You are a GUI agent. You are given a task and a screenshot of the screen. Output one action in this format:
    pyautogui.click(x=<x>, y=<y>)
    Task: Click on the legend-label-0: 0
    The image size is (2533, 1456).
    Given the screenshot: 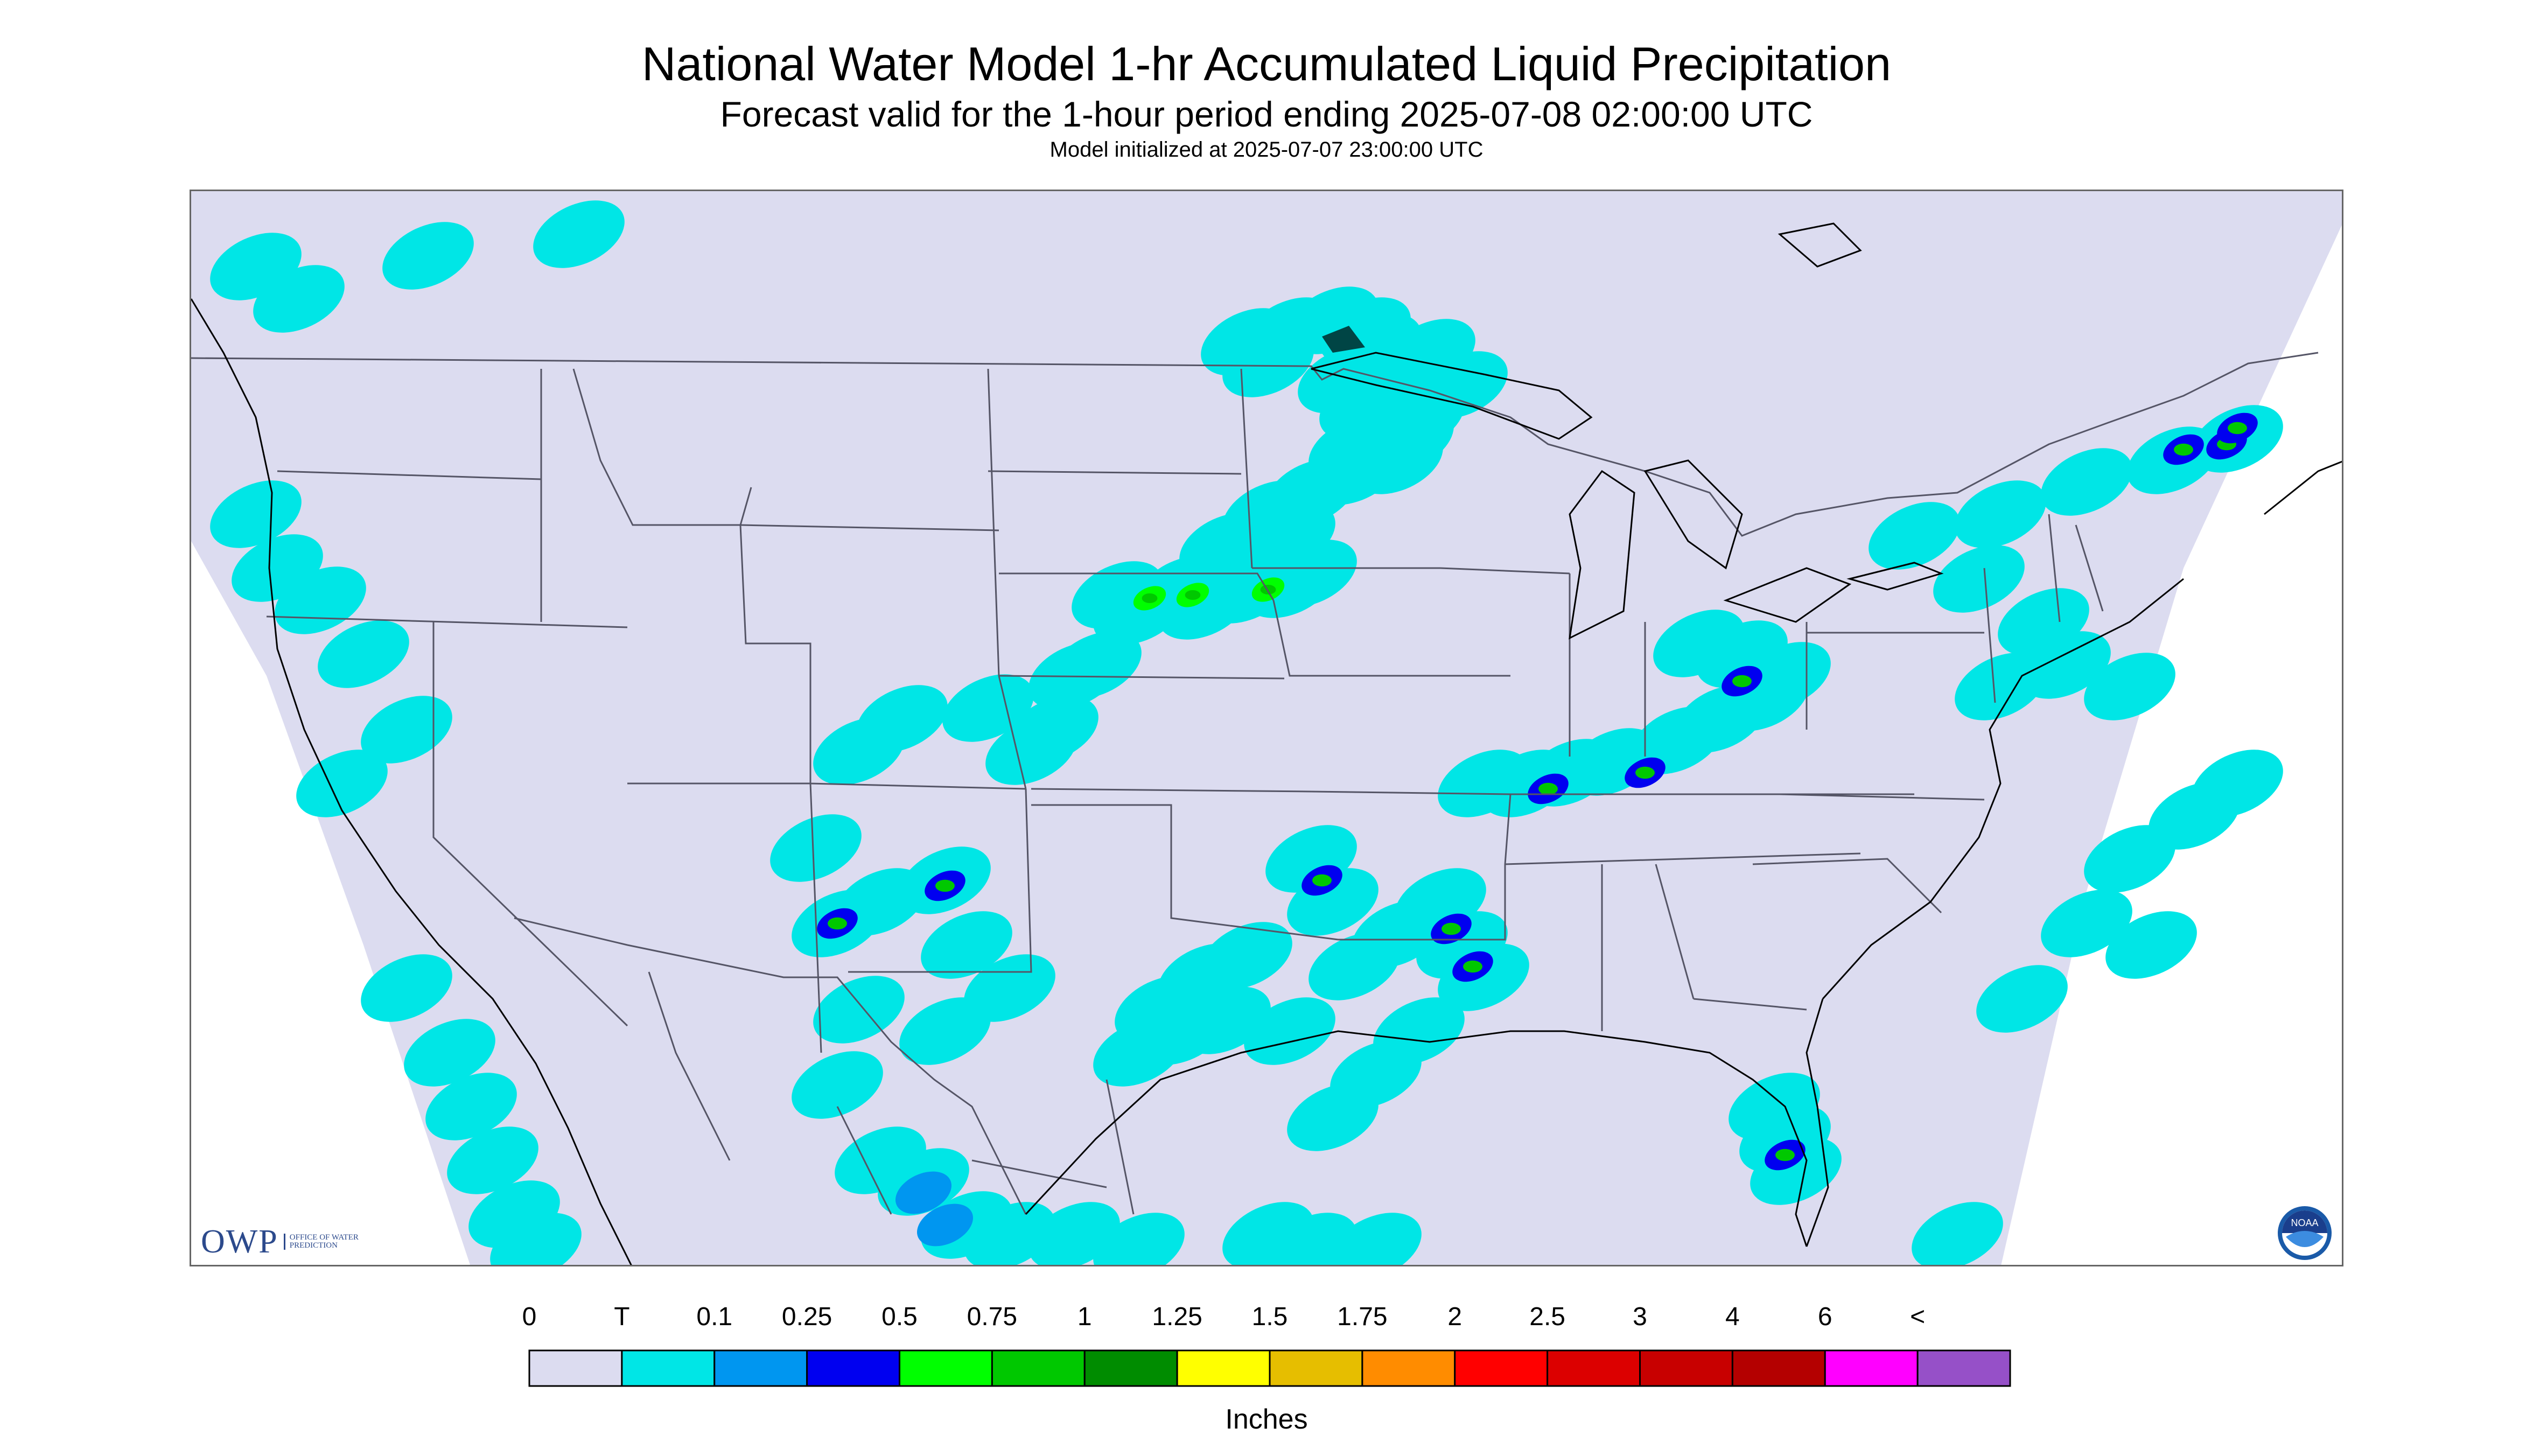 What is the action you would take?
    pyautogui.click(x=529, y=1317)
    